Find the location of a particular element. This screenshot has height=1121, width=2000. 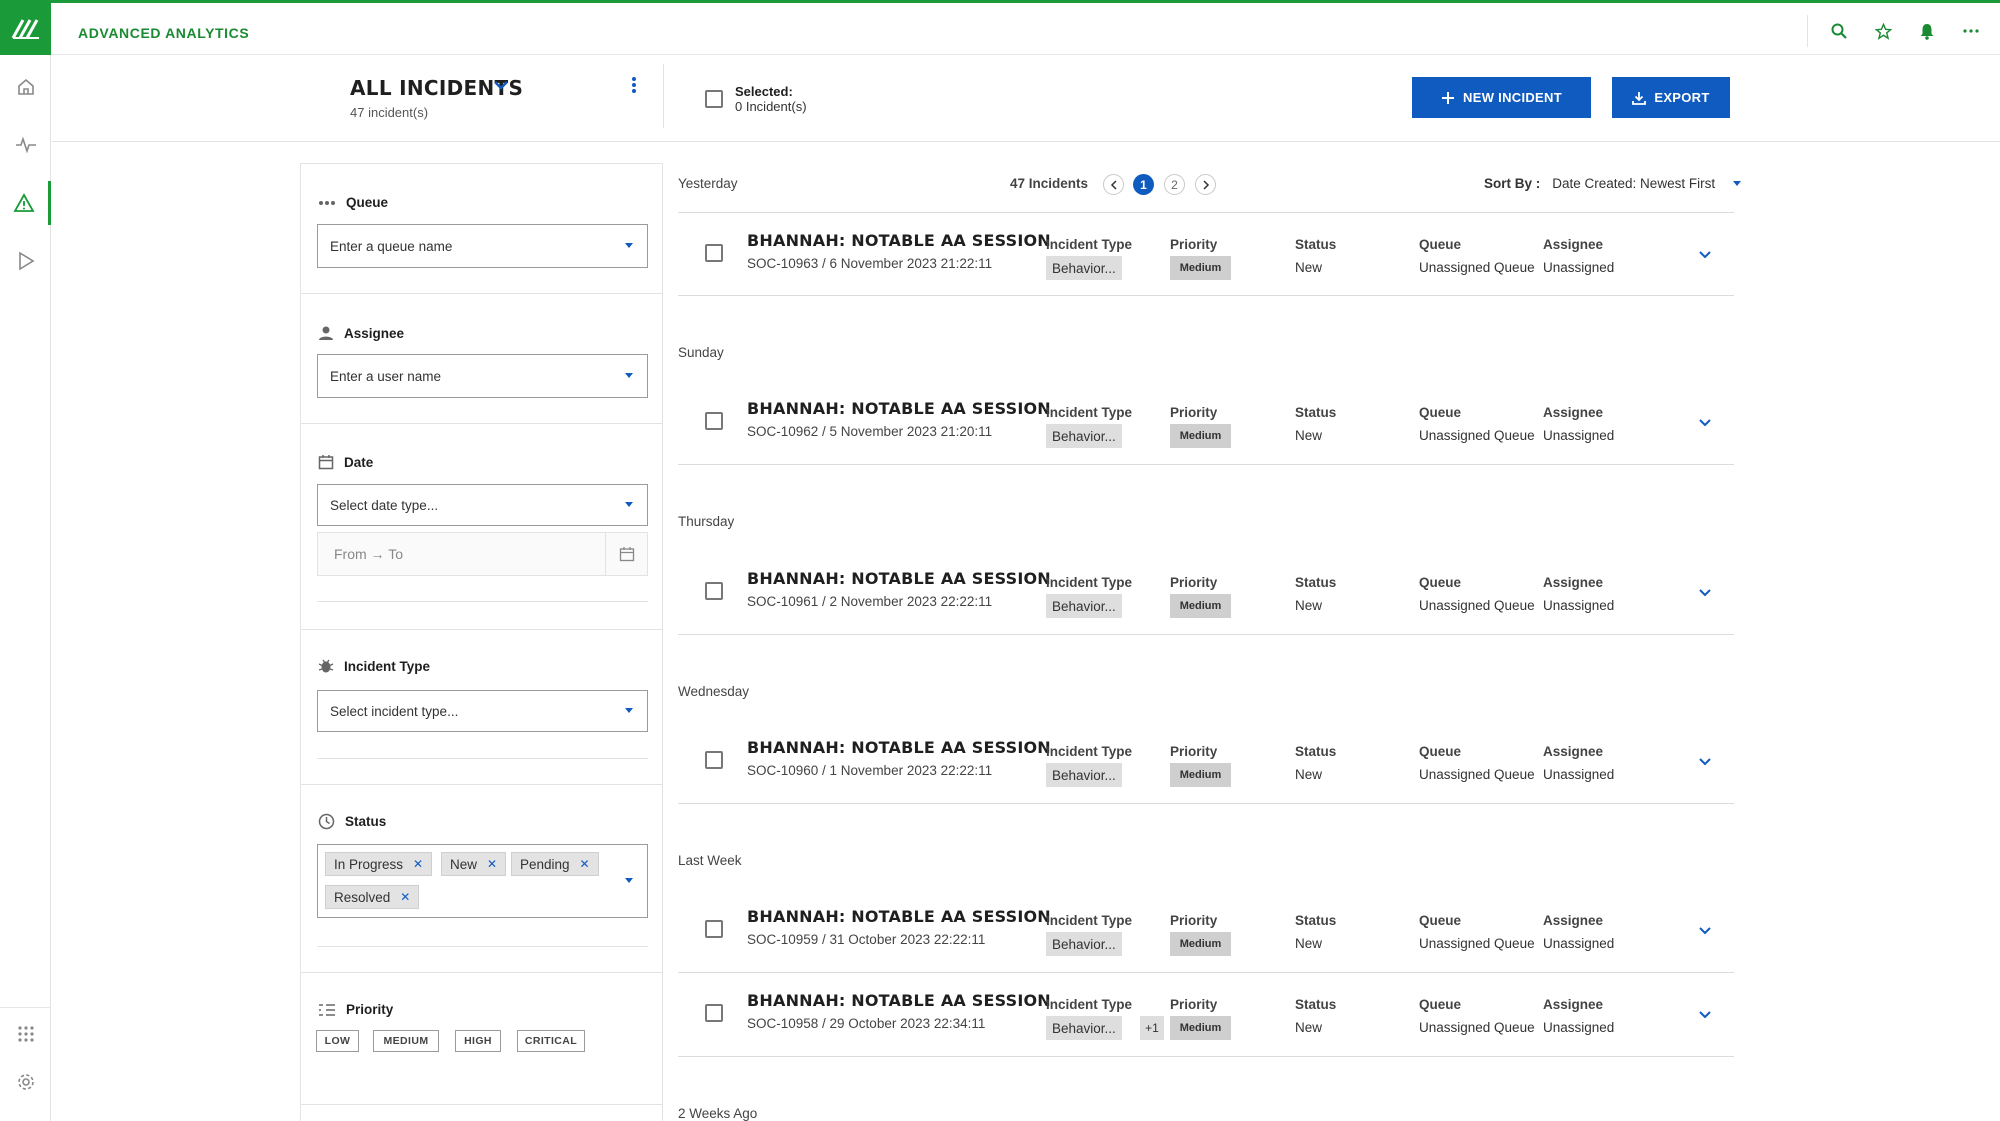

group-label: 2 Weeks Ago is located at coordinates (718, 1113).